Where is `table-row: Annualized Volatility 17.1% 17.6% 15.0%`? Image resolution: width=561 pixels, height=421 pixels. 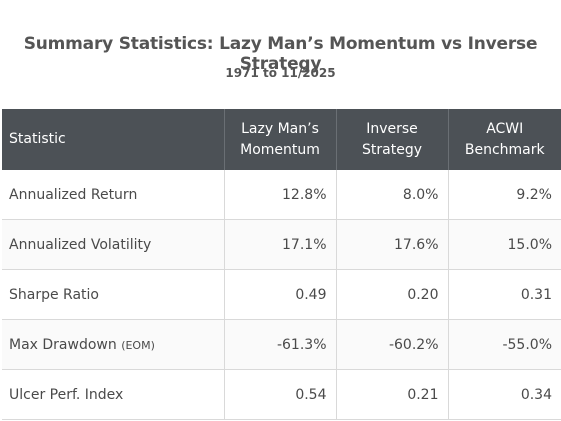 table-row: Annualized Volatility 17.1% 17.6% 15.0% is located at coordinates (281, 244).